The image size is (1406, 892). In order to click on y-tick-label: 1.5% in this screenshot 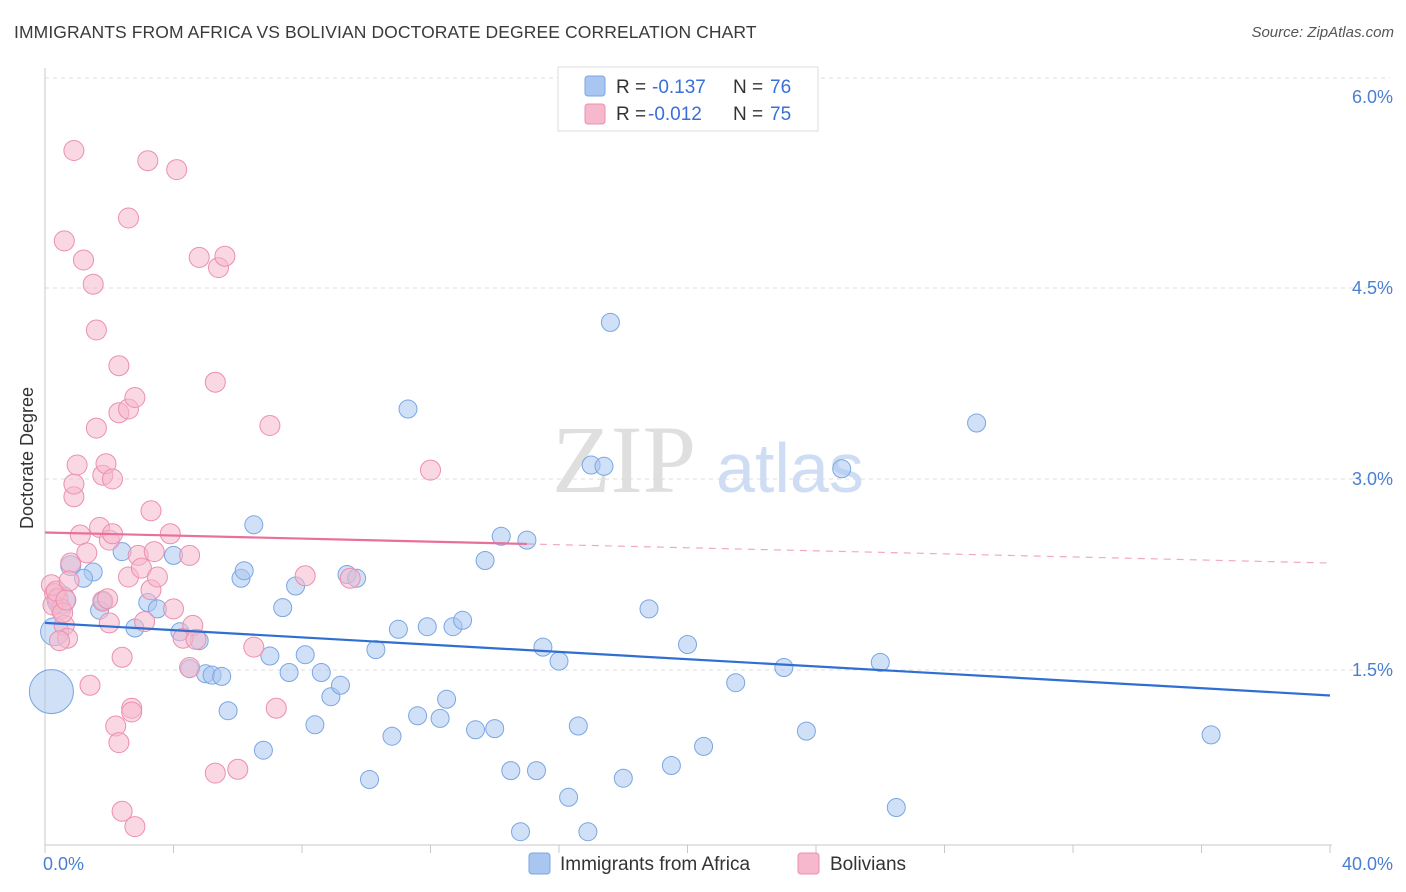, I will do `click(1372, 670)`.